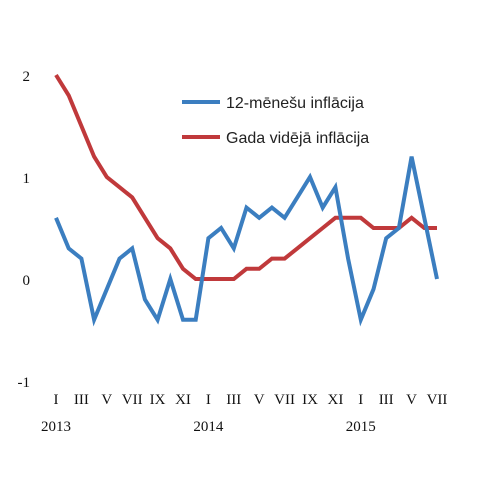 This screenshot has height=500, width=500. What do you see at coordinates (295, 103) in the screenshot?
I see `legend-label: 12-mēnešu inflācija` at bounding box center [295, 103].